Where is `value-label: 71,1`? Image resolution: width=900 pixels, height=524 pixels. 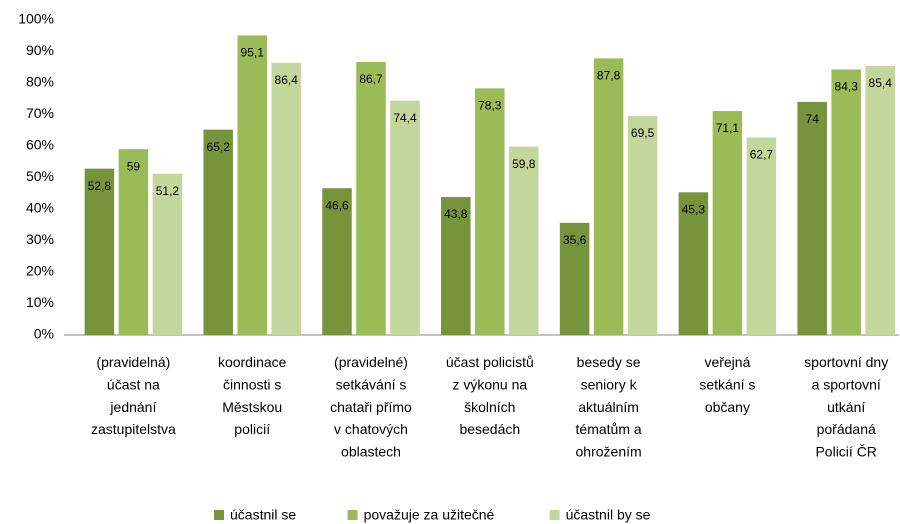
value-label: 71,1 is located at coordinates (728, 128).